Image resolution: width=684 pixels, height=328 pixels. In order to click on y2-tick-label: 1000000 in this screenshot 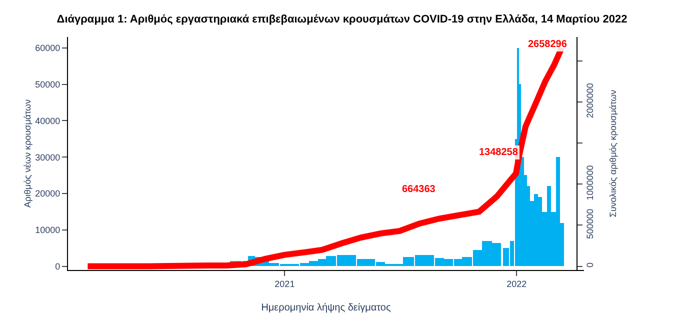, I will do `click(590, 182)`.